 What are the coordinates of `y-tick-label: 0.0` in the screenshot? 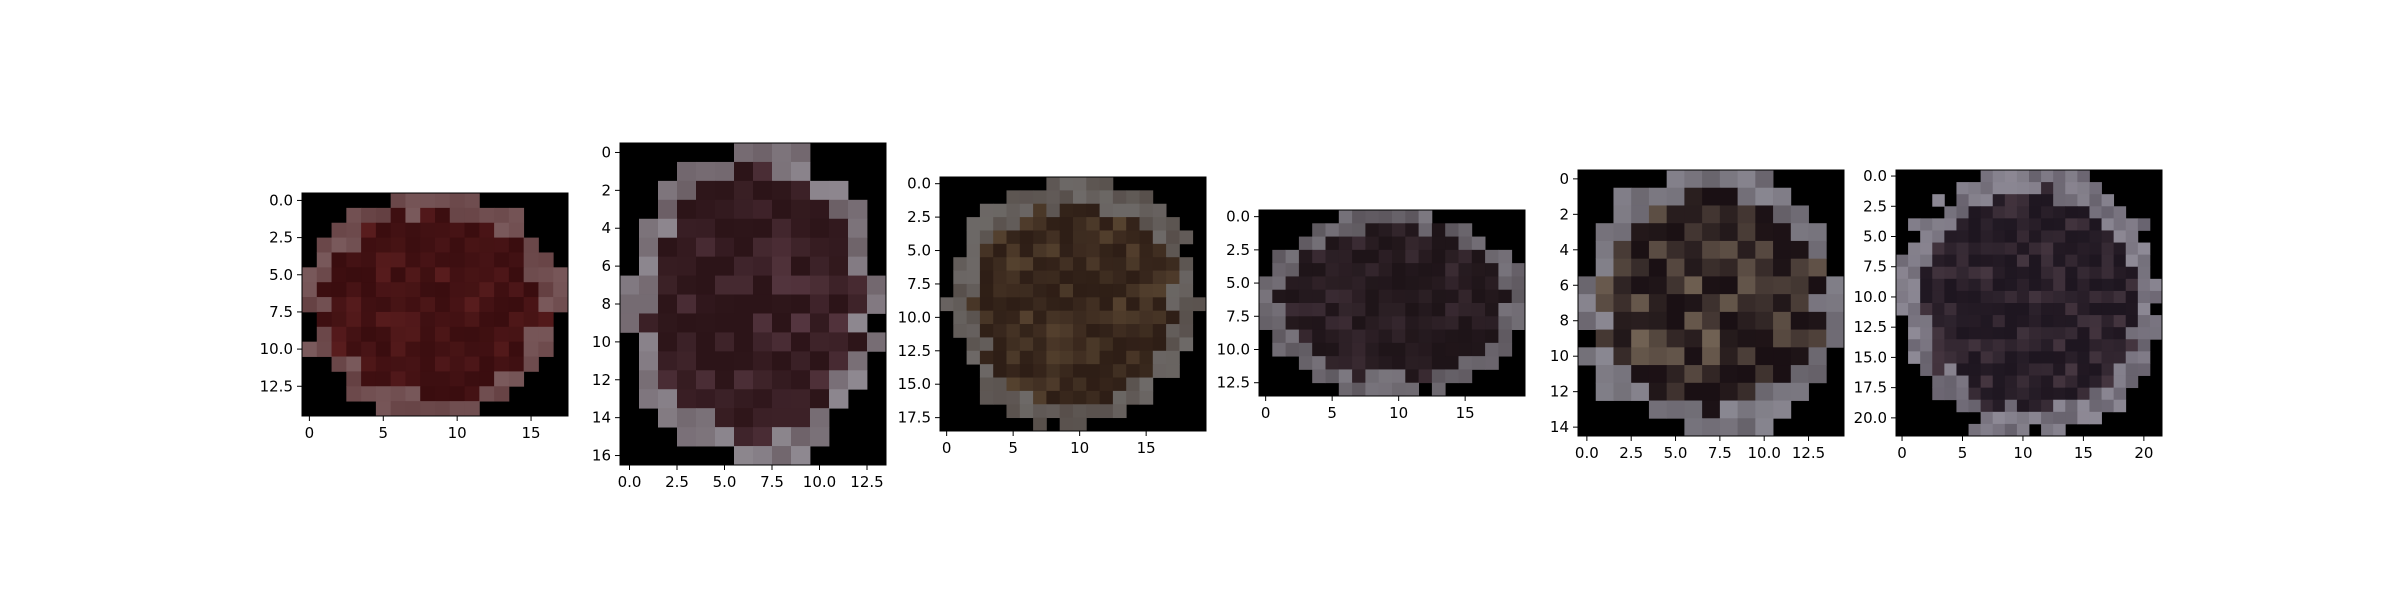 It's located at (1875, 176).